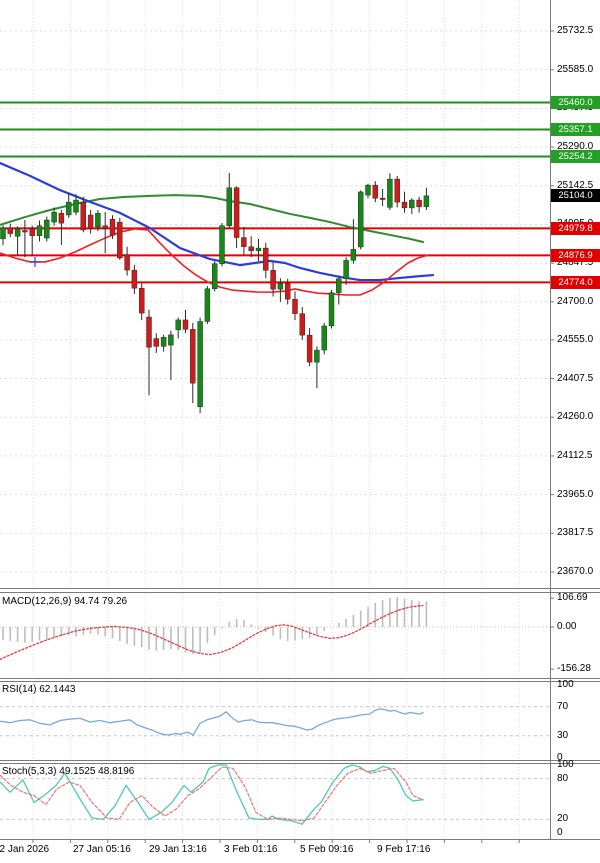  What do you see at coordinates (565, 684) in the screenshot?
I see `rsi-axis-label: 100` at bounding box center [565, 684].